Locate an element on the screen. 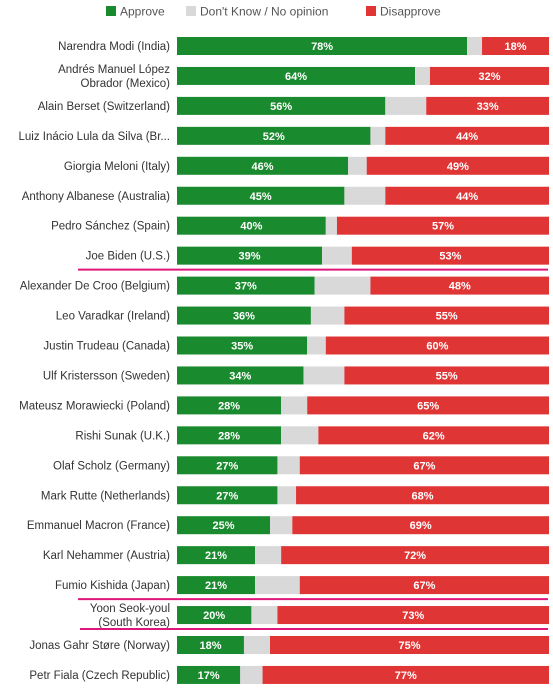  approve-value-label: 20% is located at coordinates (214, 616).